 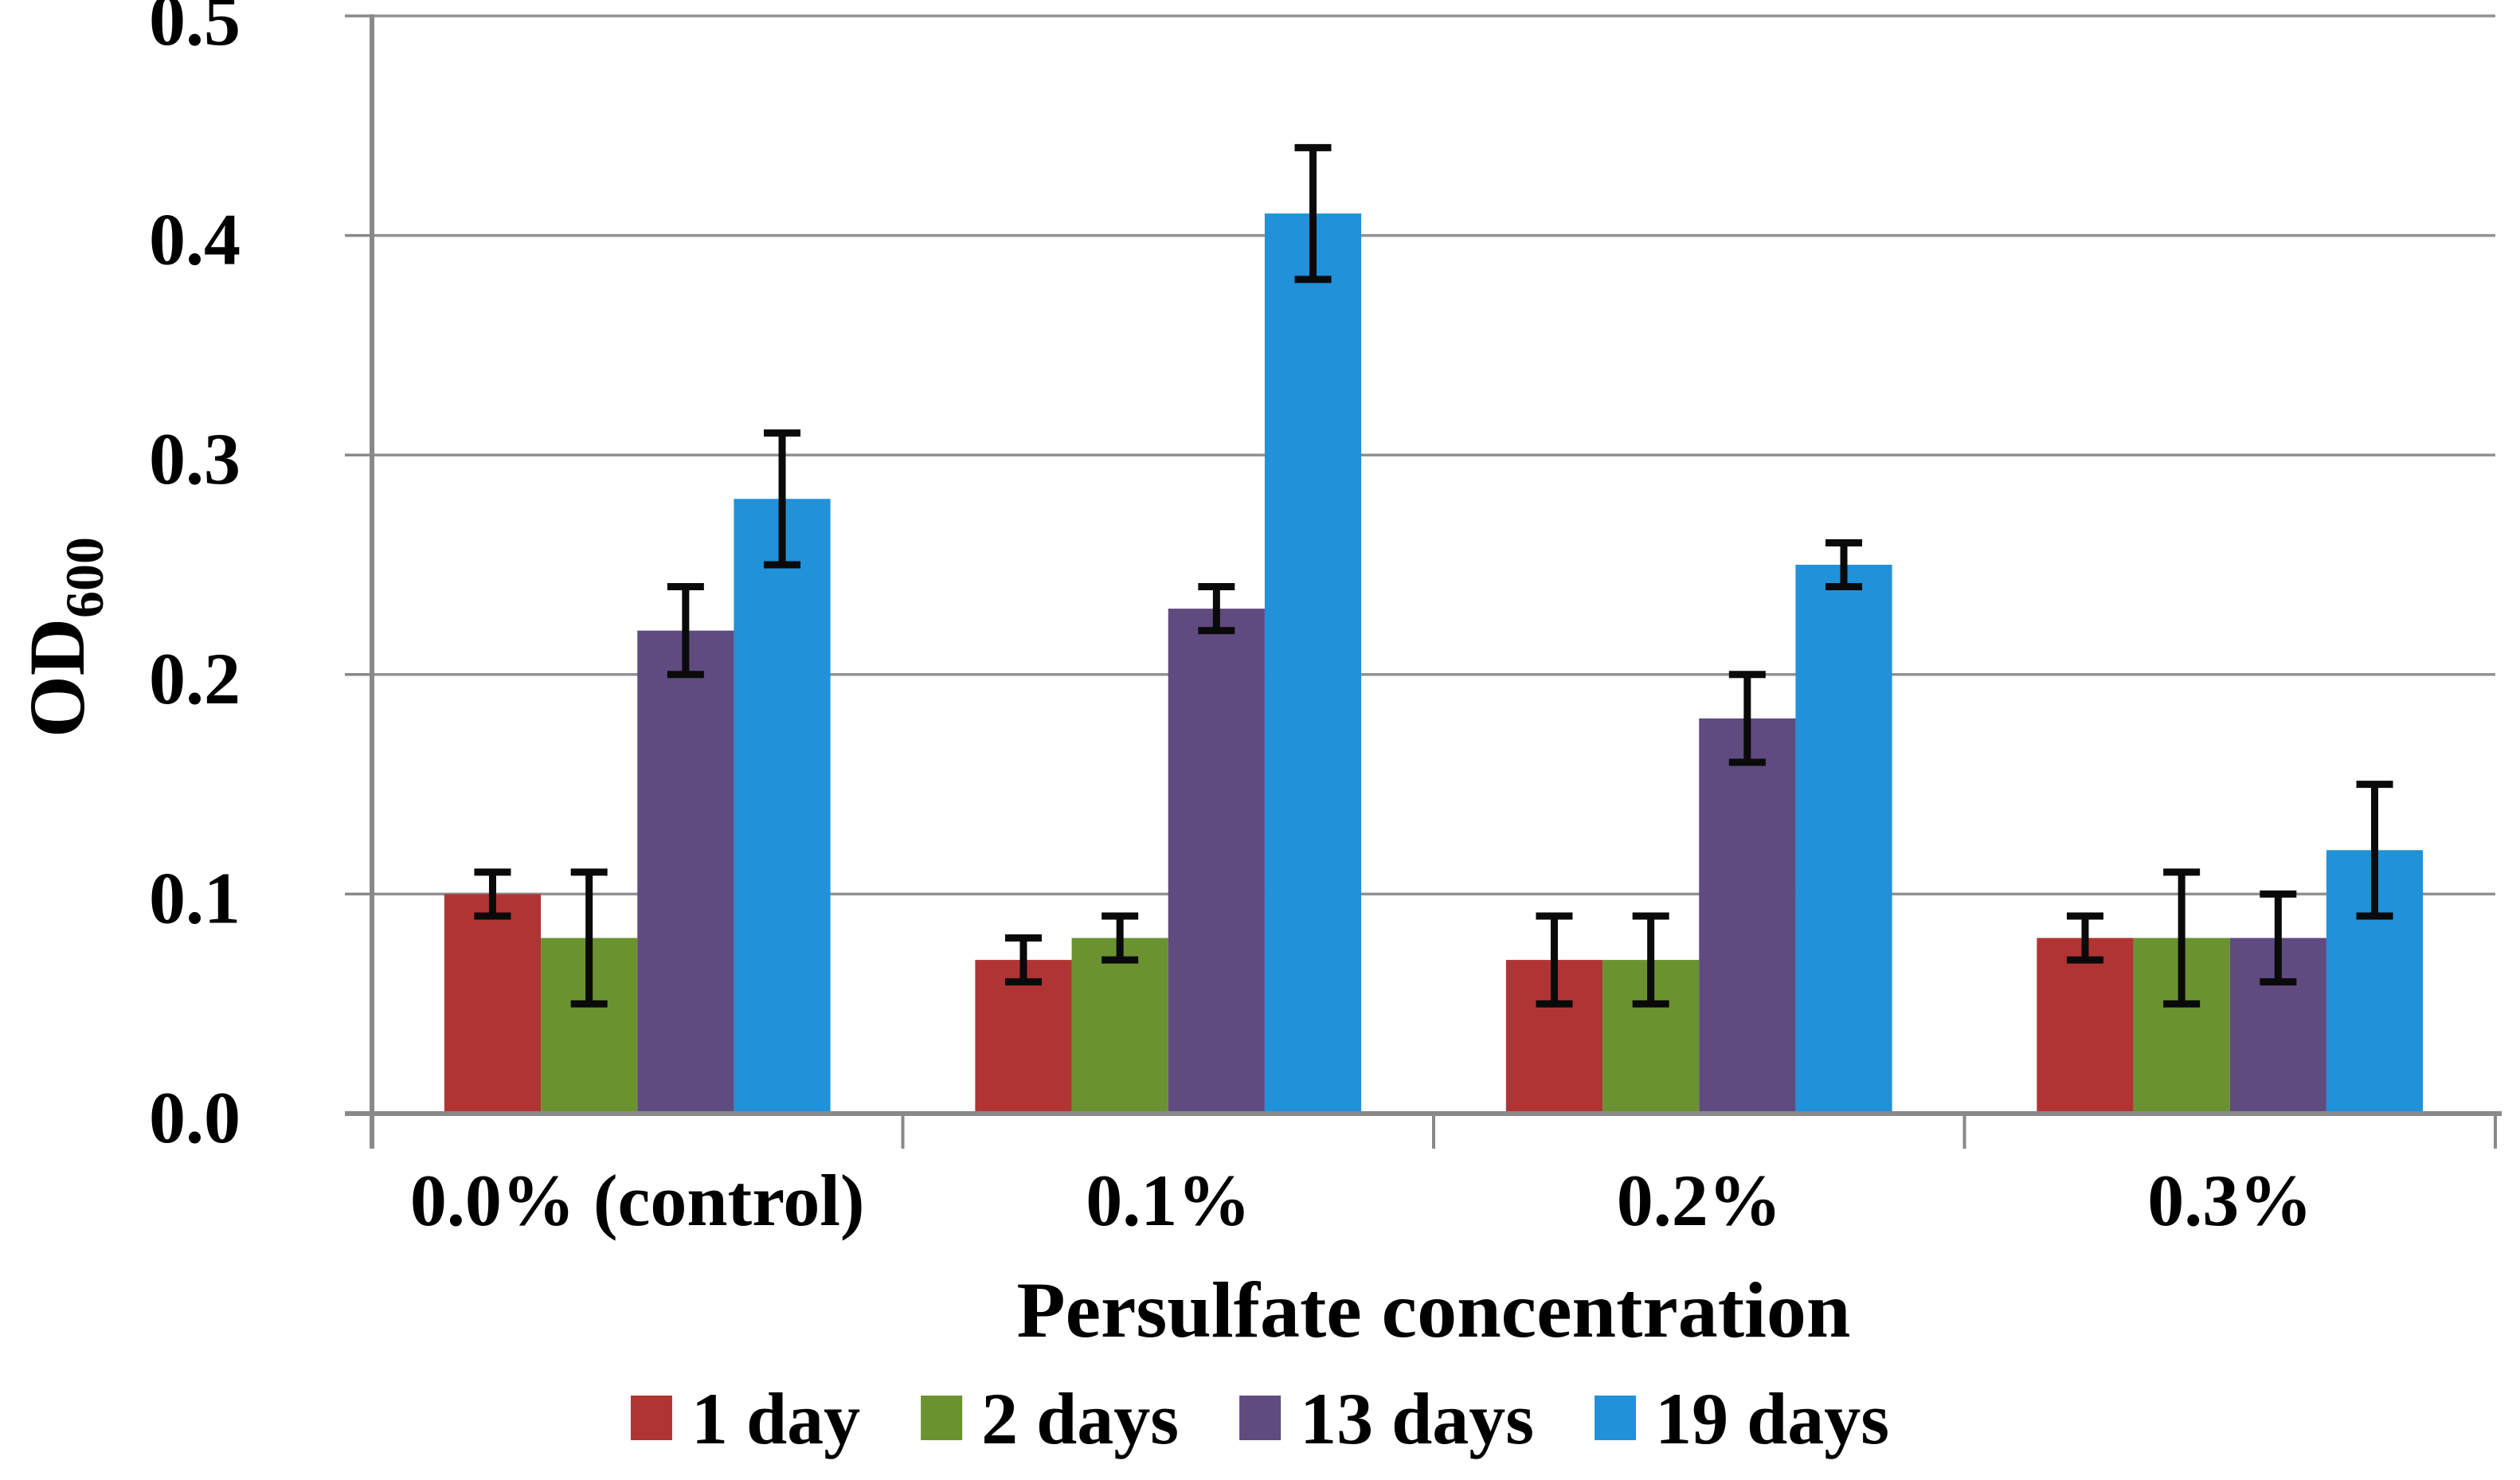 I want to click on legend-item-1-day: 1 day, so click(x=745, y=1418).